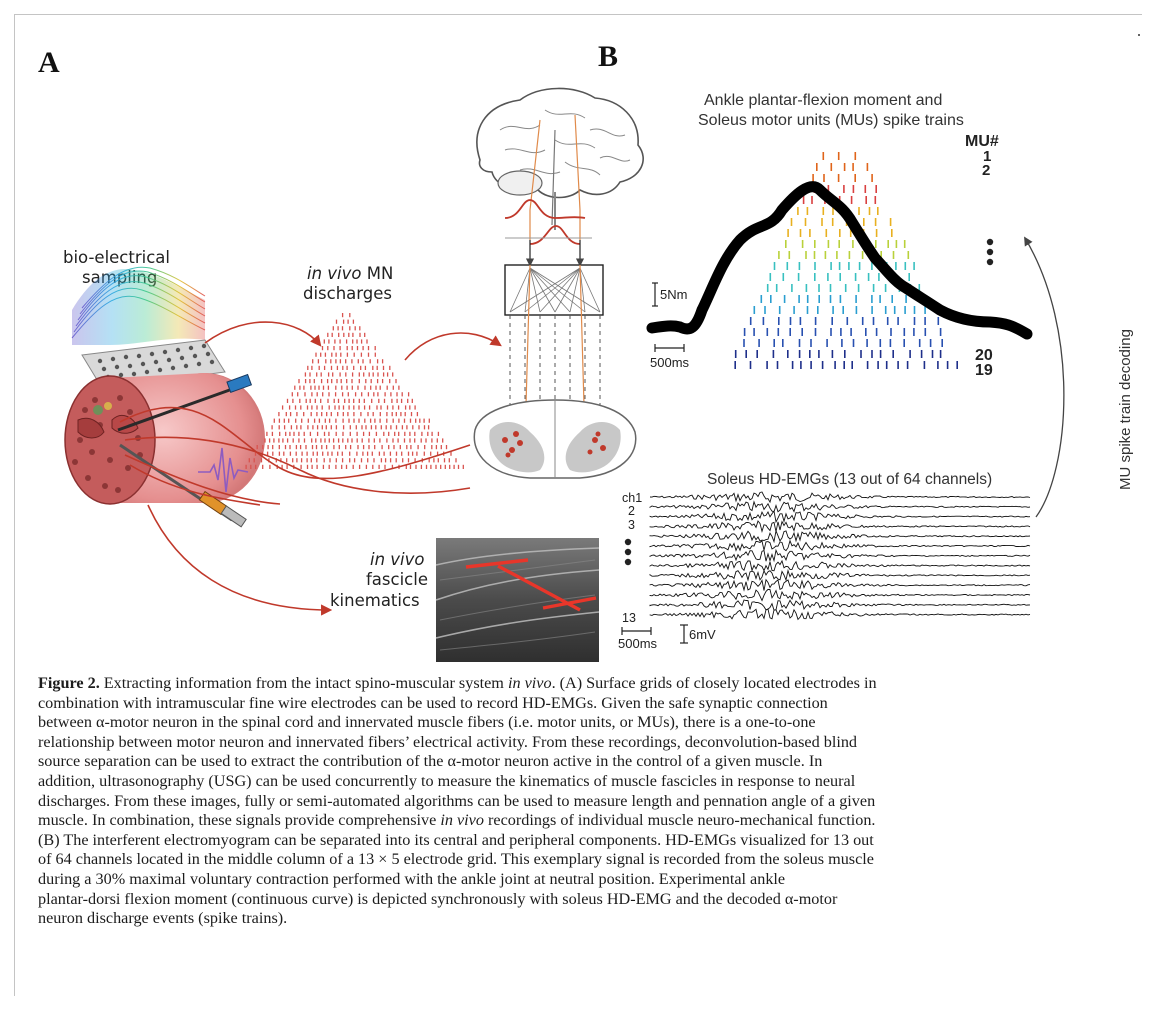 This screenshot has width=1153, height=1010. I want to click on emg-waveform, so click(223, 470).